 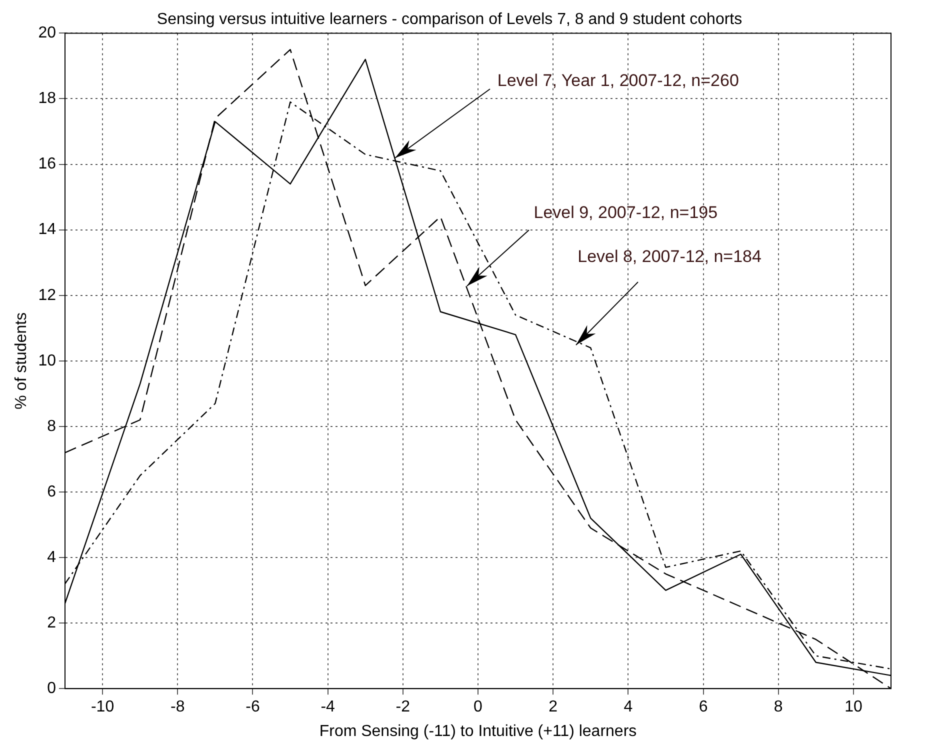 I want to click on y-tick-label: 4, so click(x=51, y=557).